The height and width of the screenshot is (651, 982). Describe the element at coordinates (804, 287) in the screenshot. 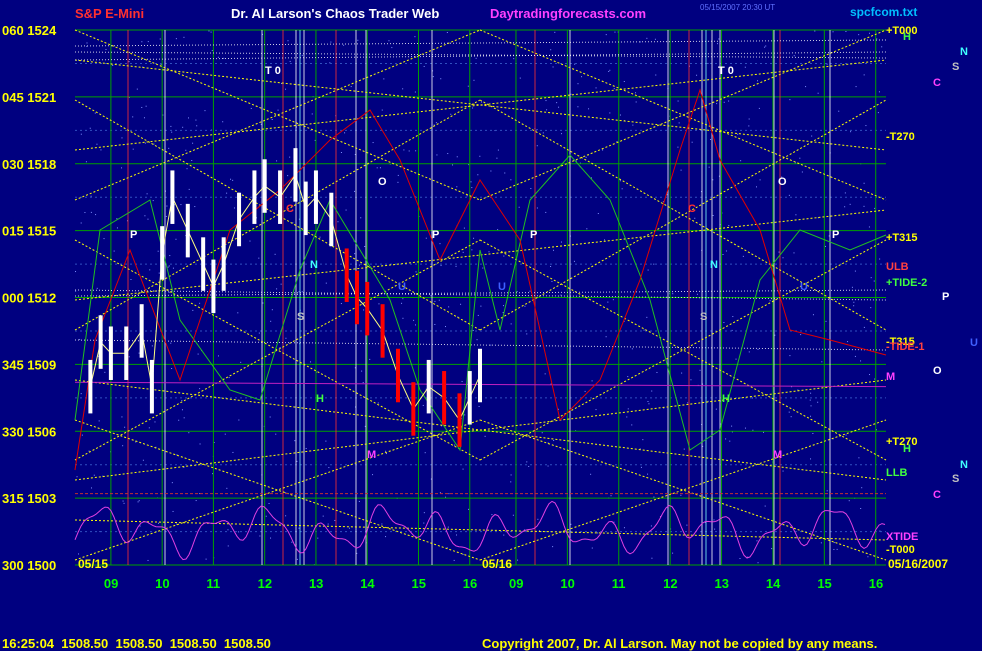

I see `planet-marker: U` at that location.